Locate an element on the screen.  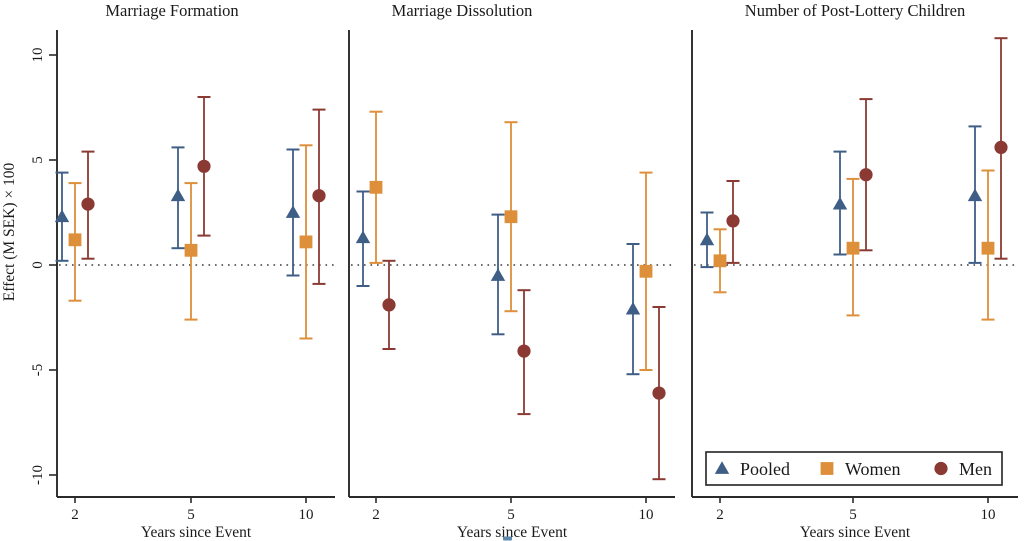
y-tick-label: -5 is located at coordinates (38, 370).